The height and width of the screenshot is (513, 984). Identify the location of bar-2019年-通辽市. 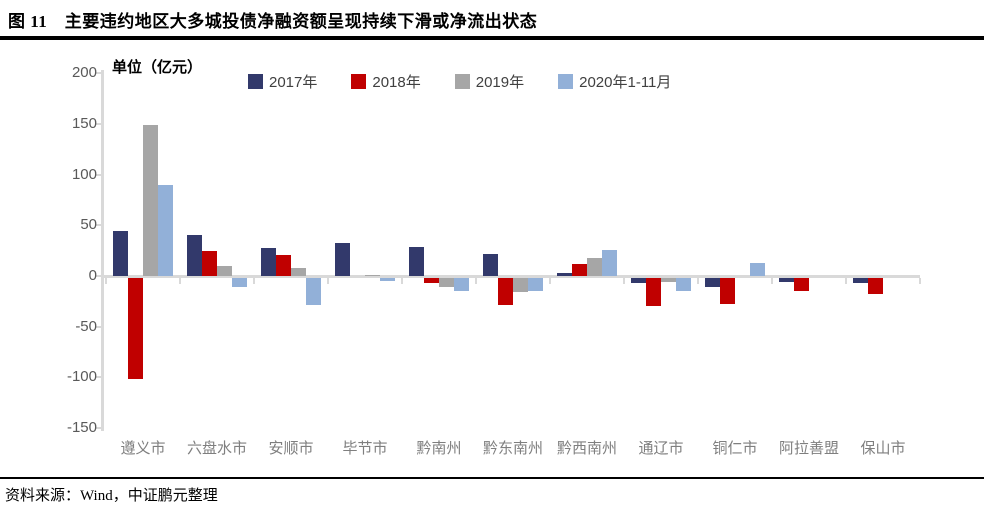
(668, 280).